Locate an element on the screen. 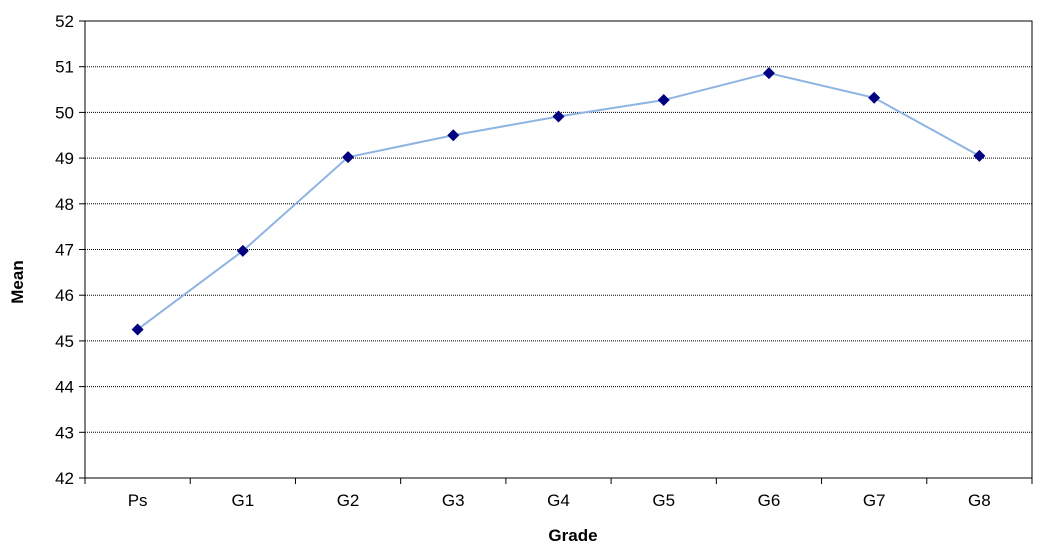 Image resolution: width=1054 pixels, height=546 pixels. x-tick-label-5: G5 is located at coordinates (663, 500).